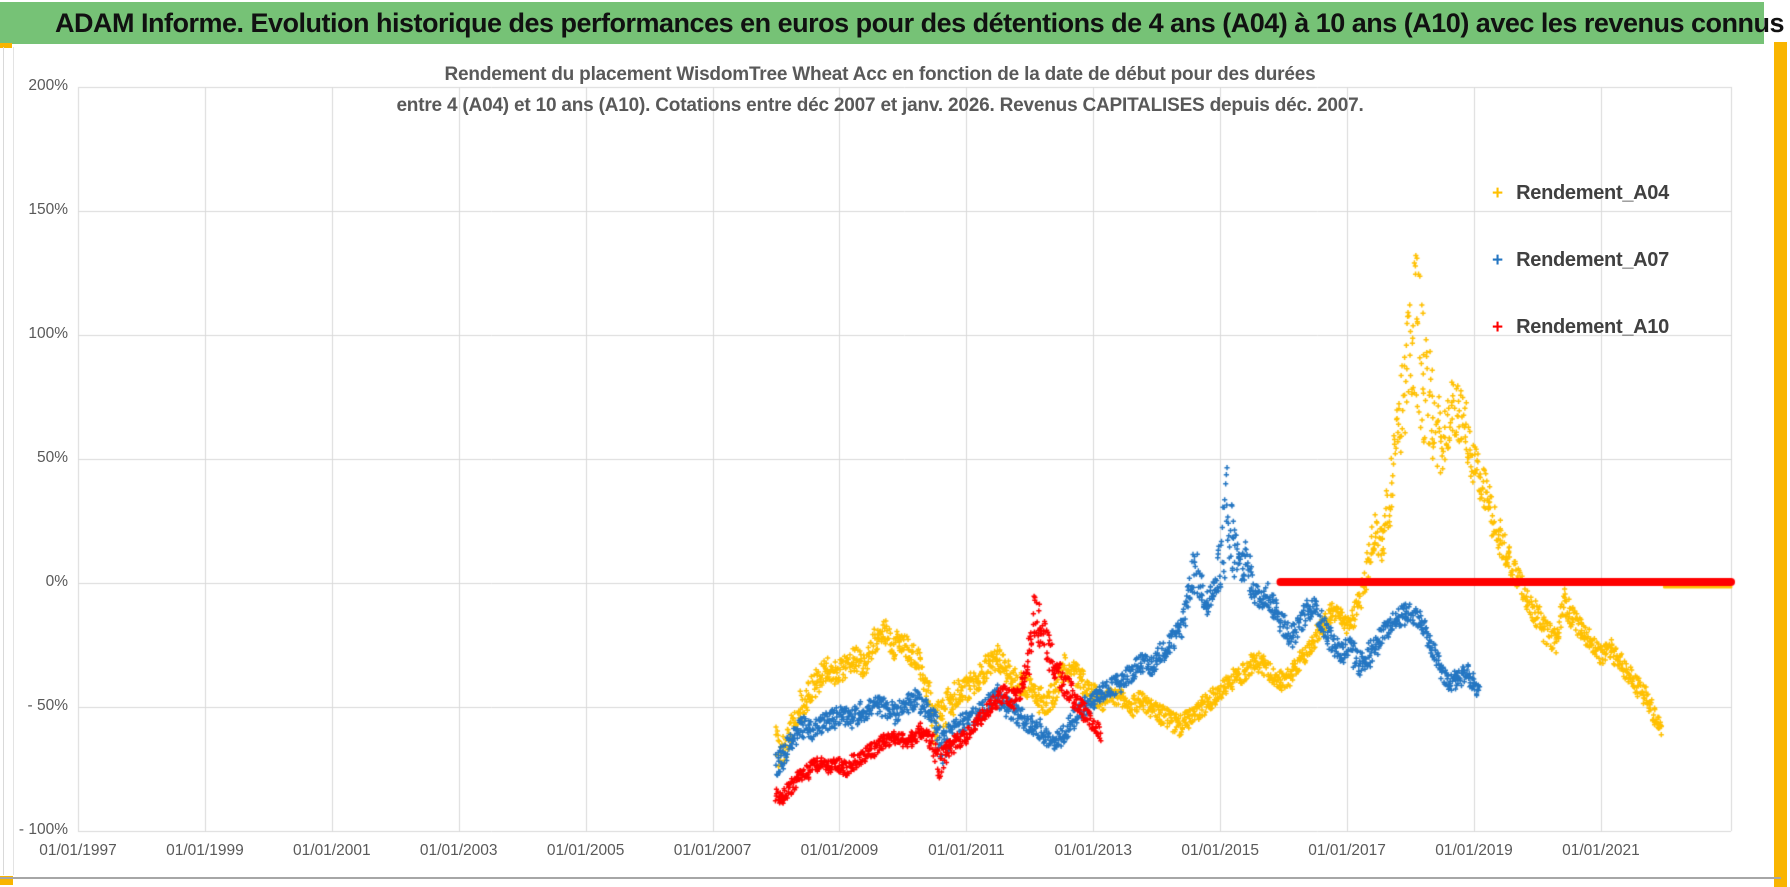 Image resolution: width=1790 pixels, height=887 pixels. What do you see at coordinates (1347, 850) in the screenshot?
I see `x-tick-label: 01/01/2017` at bounding box center [1347, 850].